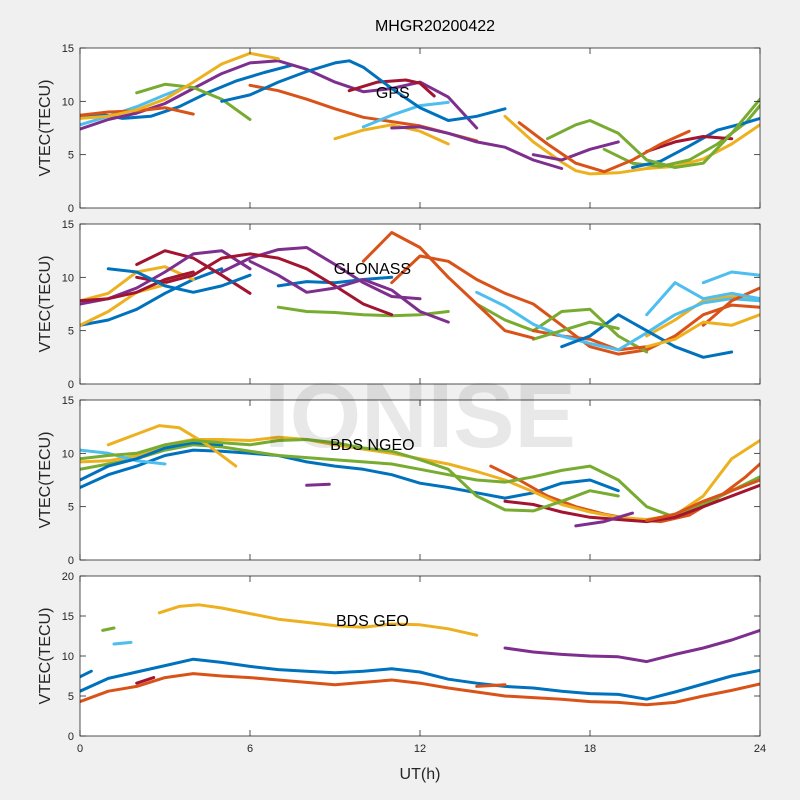  Describe the element at coordinates (393, 93) in the screenshot. I see `panel-label: GPS` at that location.